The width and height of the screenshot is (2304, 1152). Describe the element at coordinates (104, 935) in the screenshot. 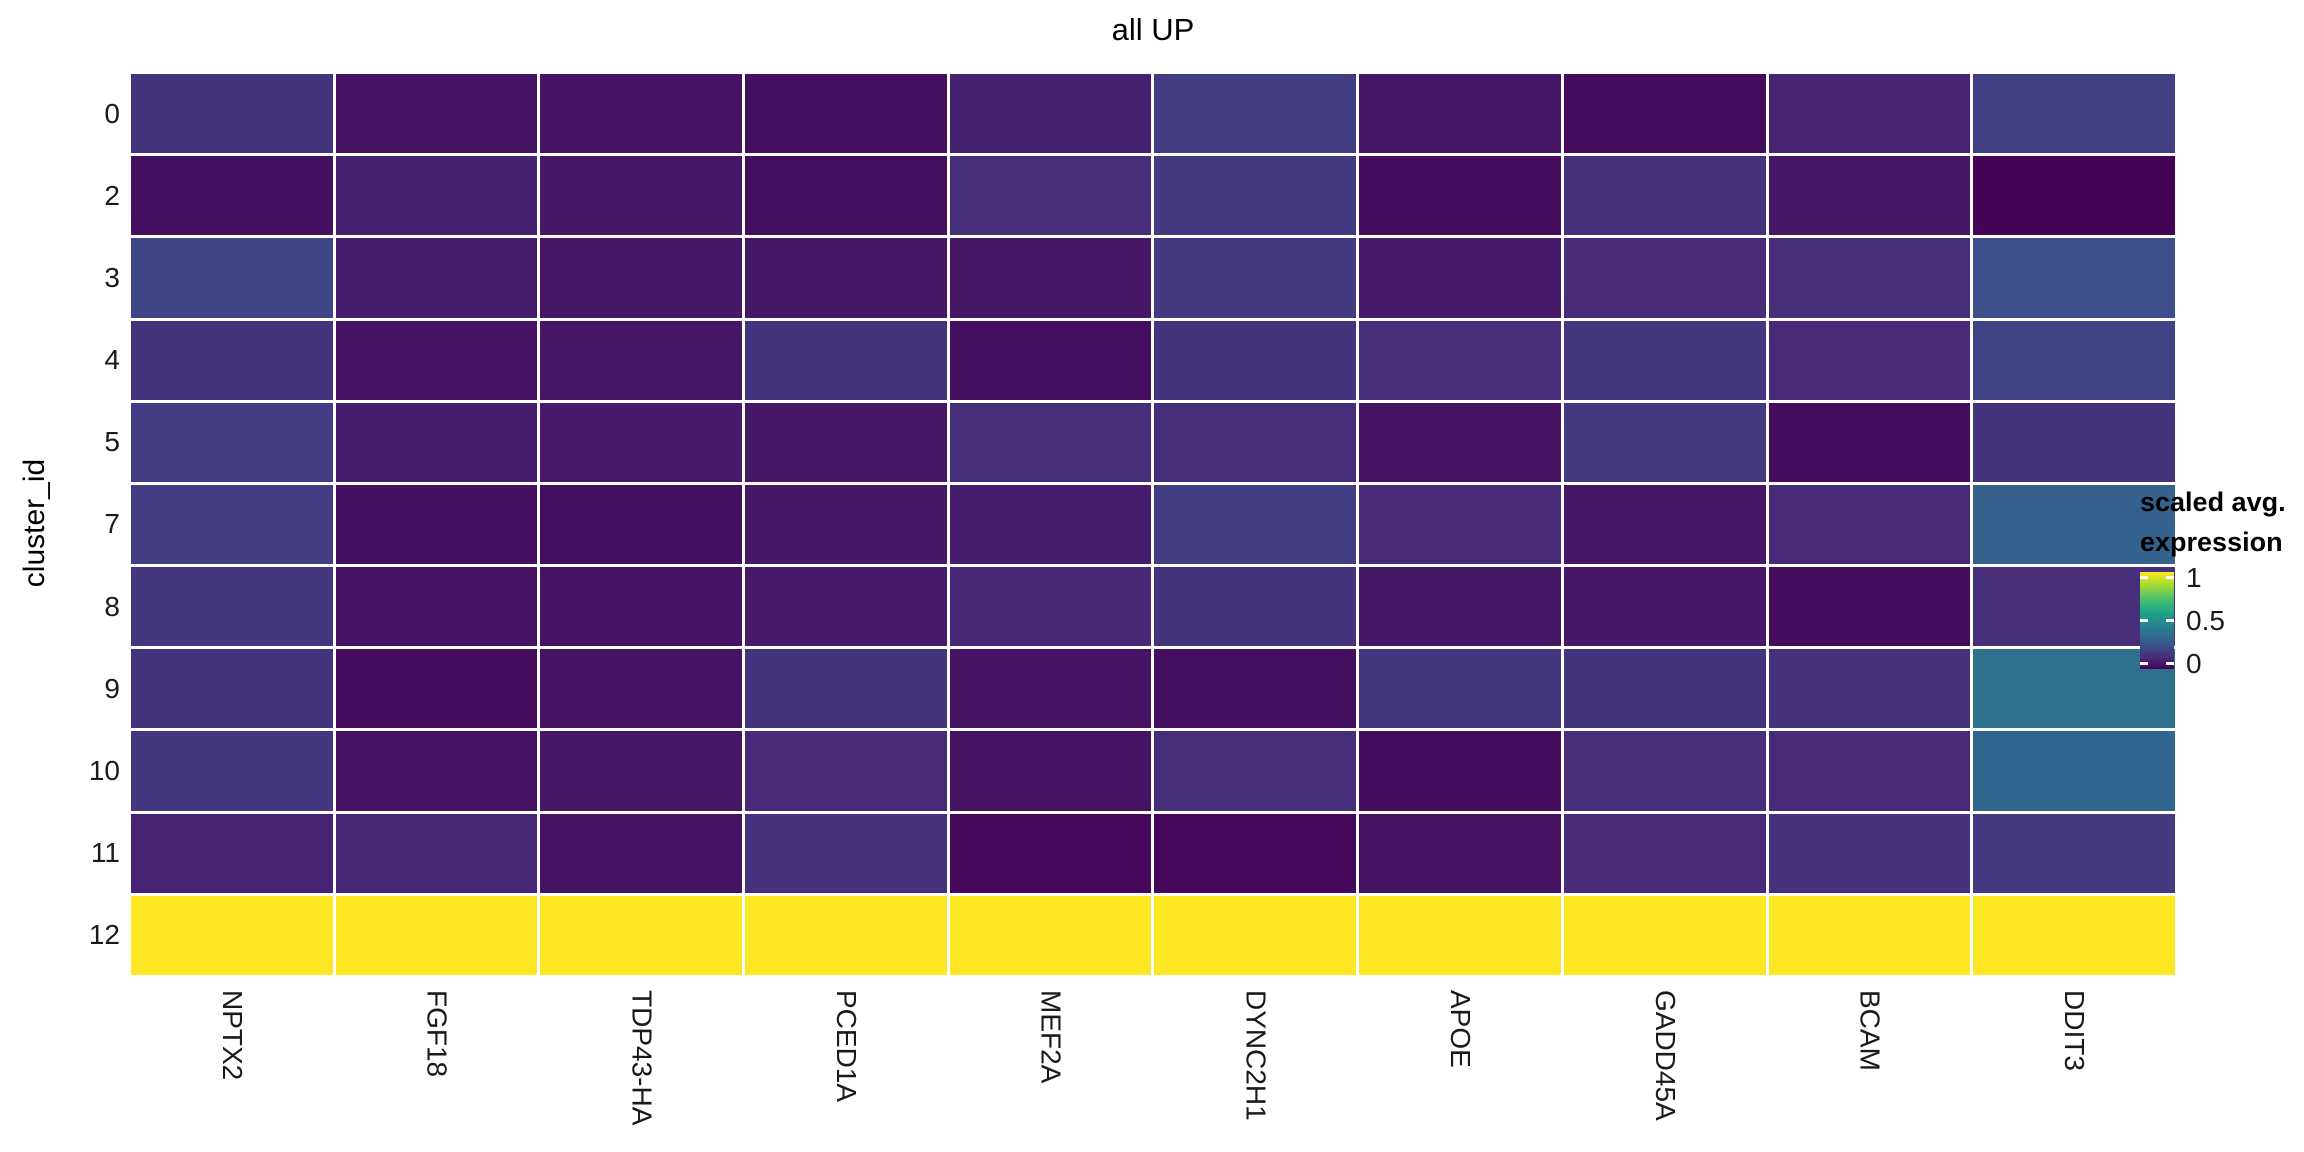

I see `y-tick-label: 12` at that location.